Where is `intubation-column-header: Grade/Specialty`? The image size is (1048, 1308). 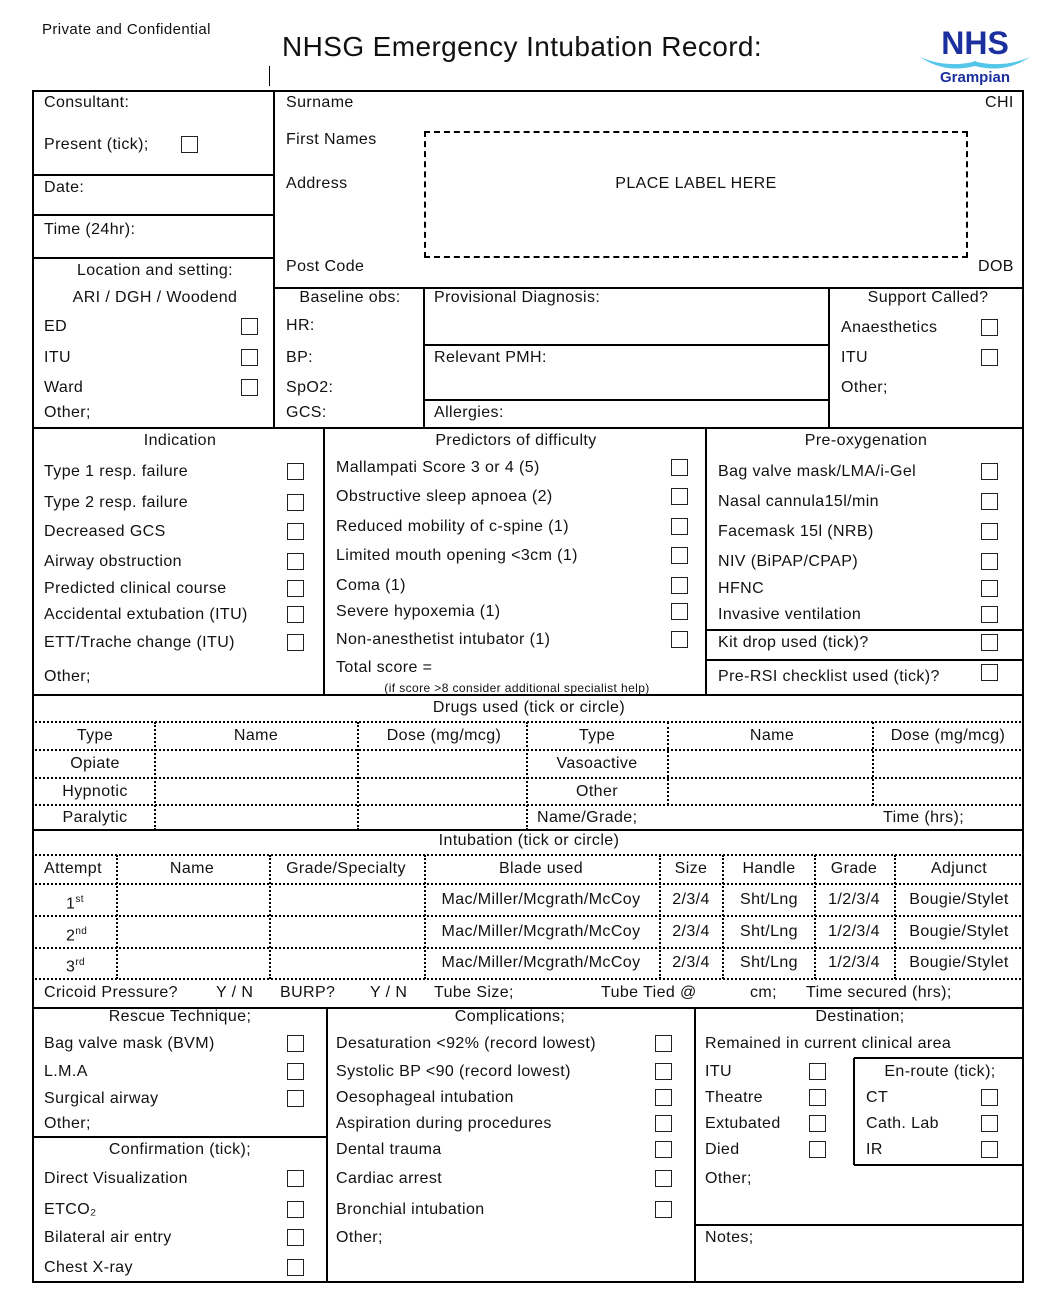
intubation-column-header: Grade/Specialty is located at coordinates (346, 868).